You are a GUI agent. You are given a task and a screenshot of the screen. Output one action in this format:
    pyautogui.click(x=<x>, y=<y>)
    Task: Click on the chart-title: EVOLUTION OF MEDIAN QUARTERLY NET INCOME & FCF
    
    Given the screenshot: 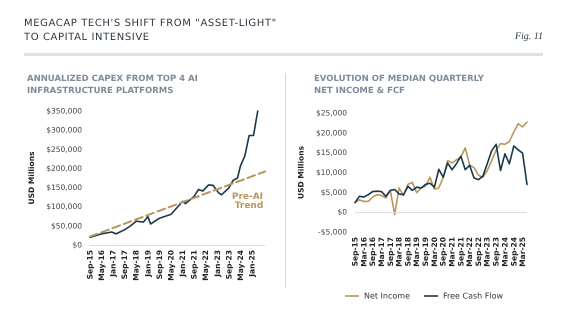 What is the action you would take?
    pyautogui.click(x=399, y=85)
    